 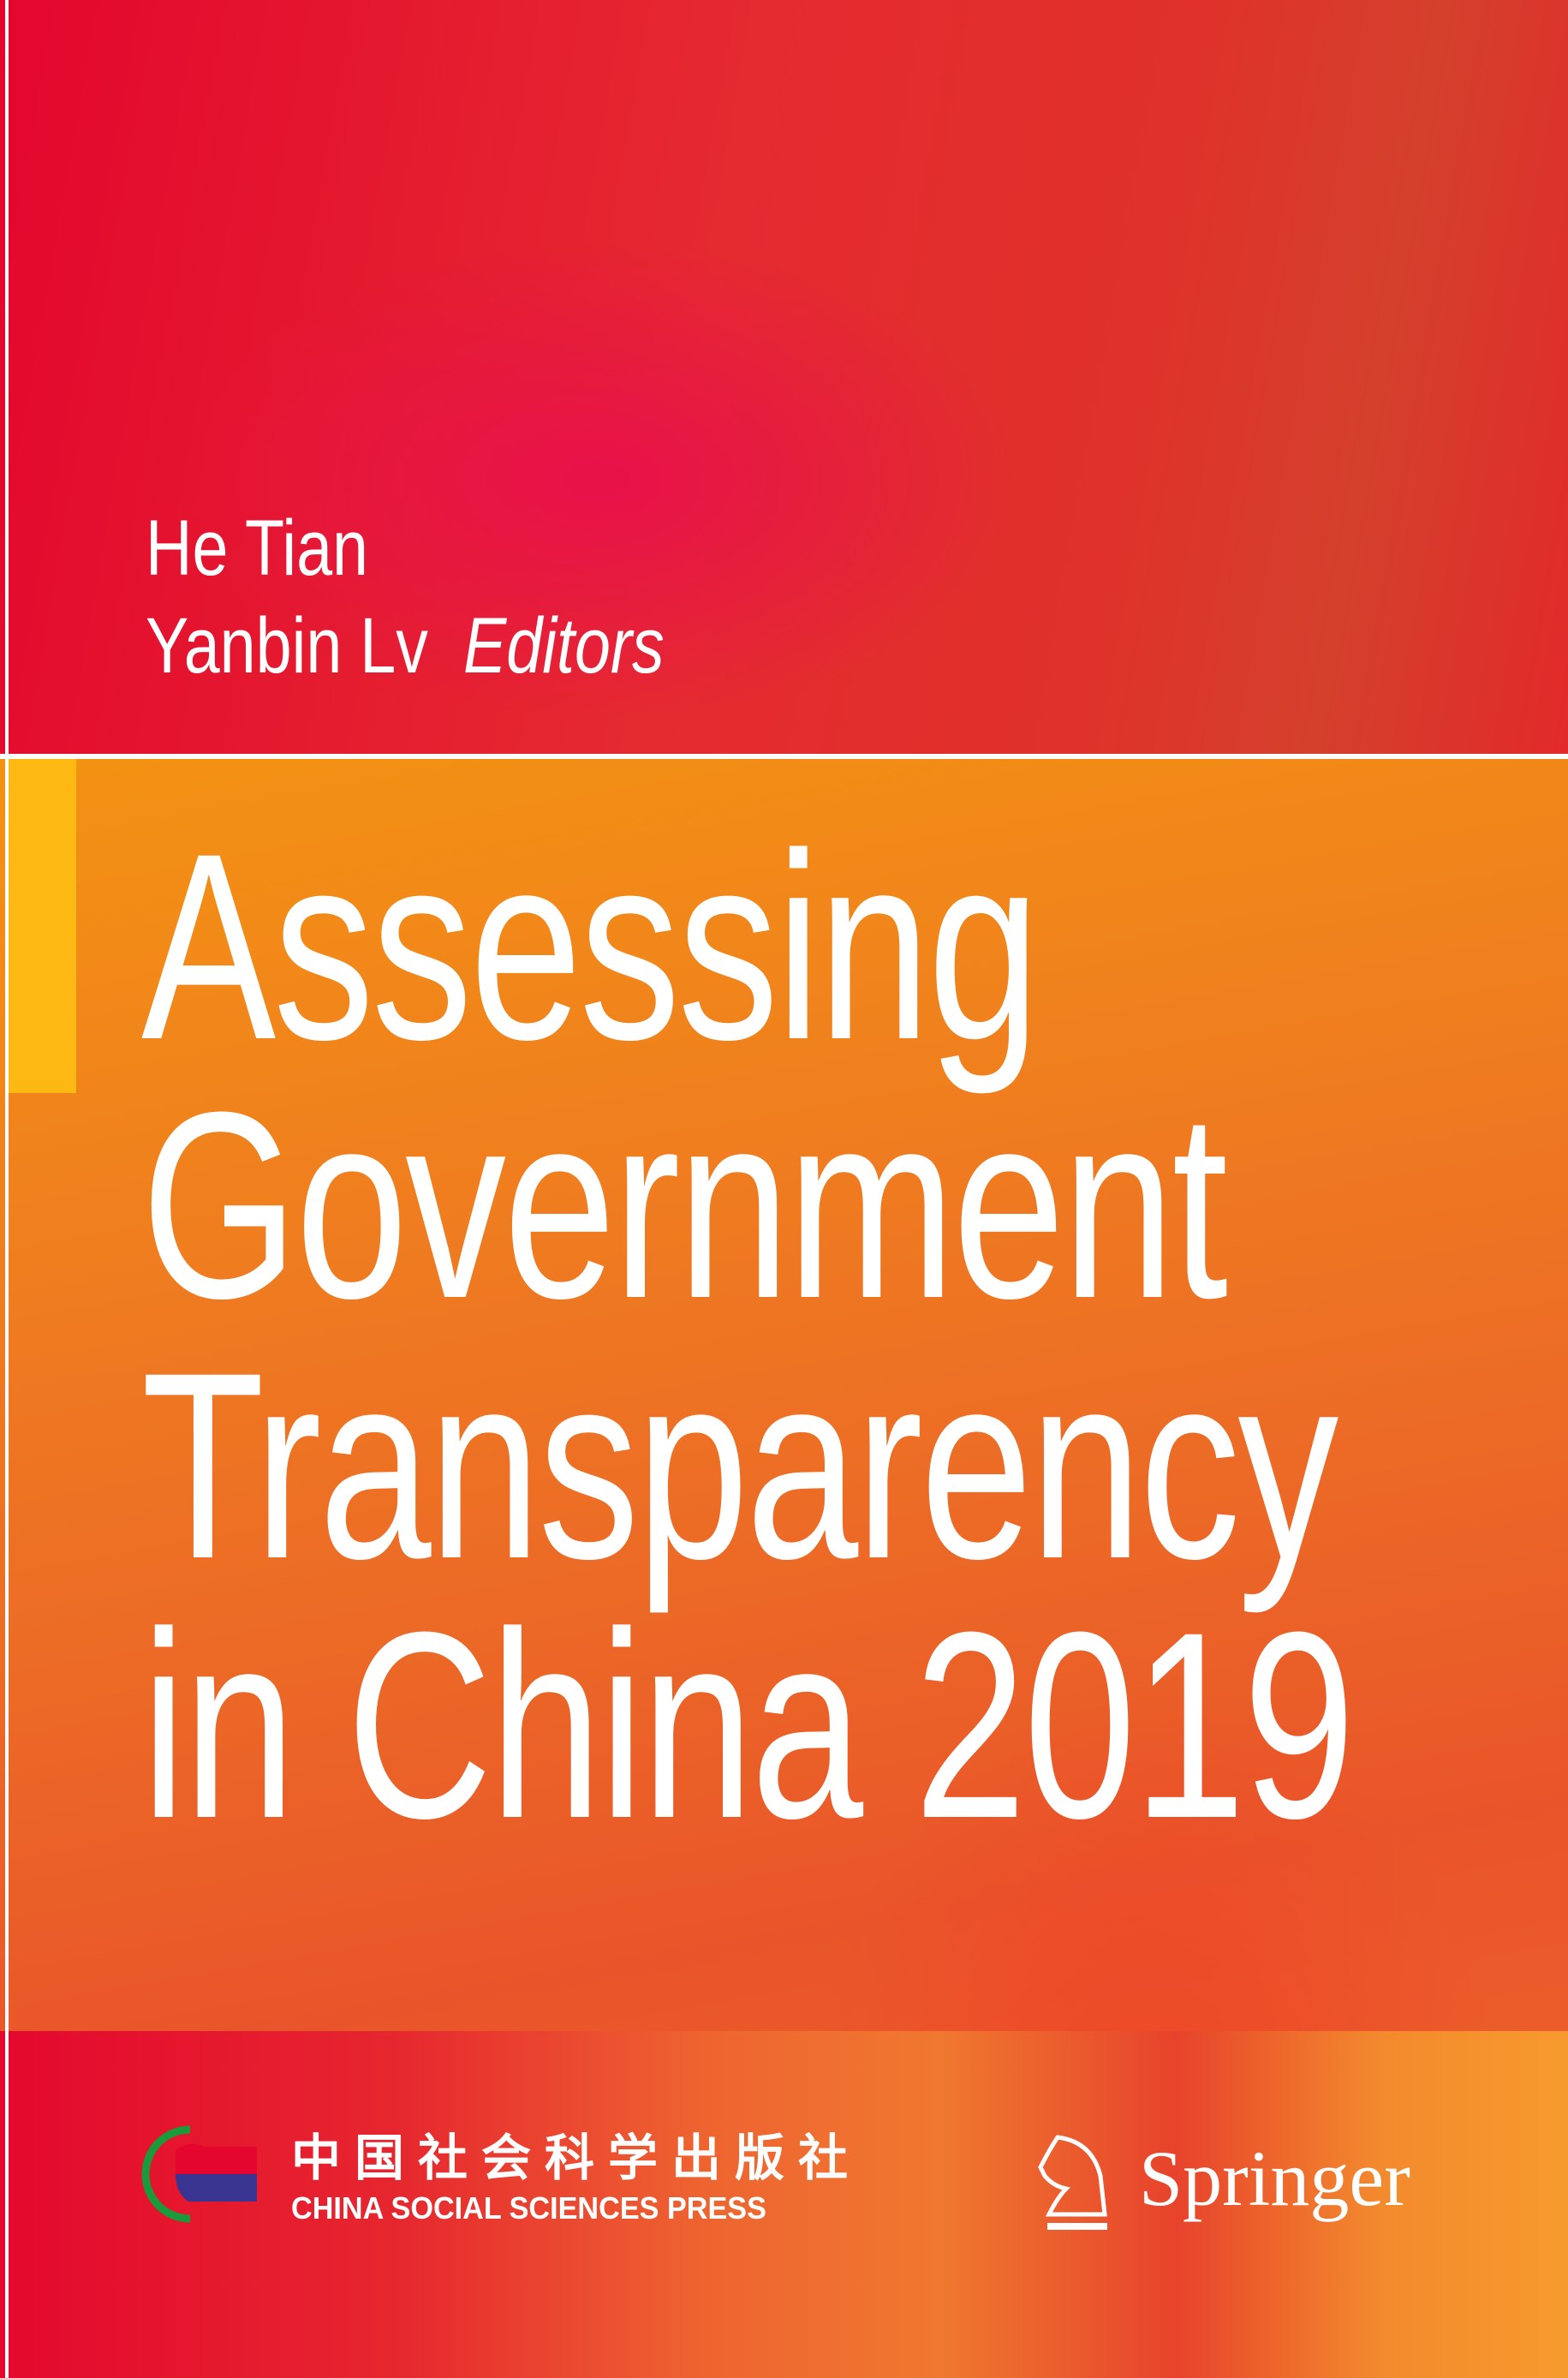 What do you see at coordinates (199, 2174) in the screenshot?
I see `cssp-logo-icon` at bounding box center [199, 2174].